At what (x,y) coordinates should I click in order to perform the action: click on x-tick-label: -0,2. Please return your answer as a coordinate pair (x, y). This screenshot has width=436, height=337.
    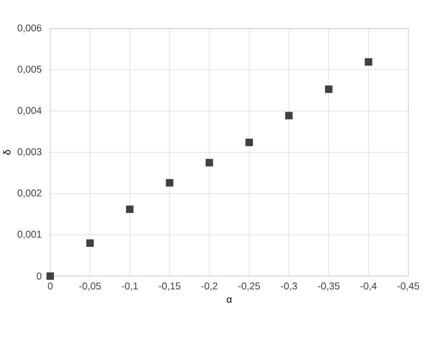
    Looking at the image, I should click on (209, 286).